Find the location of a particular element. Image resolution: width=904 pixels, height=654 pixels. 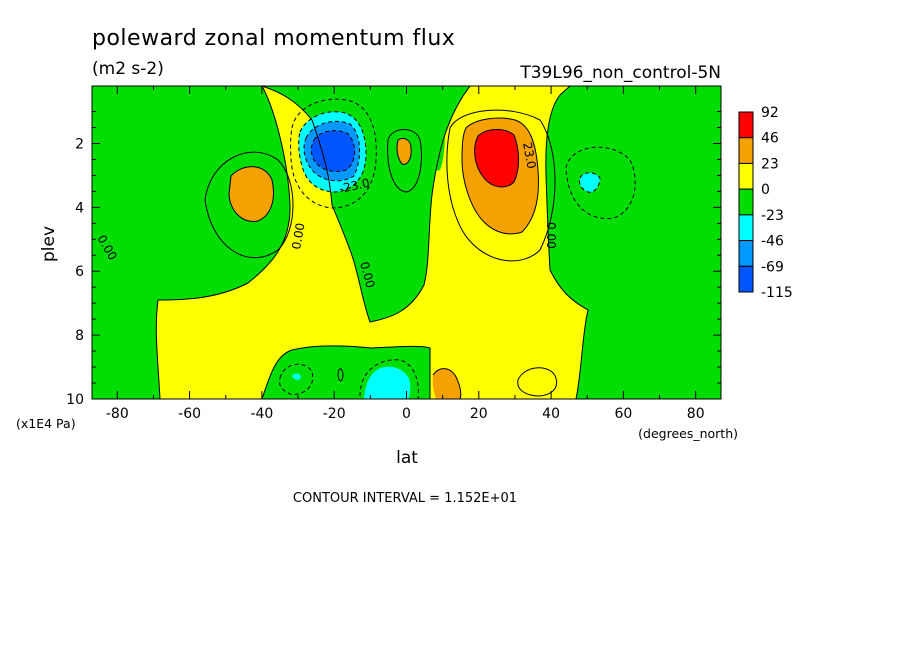

fill-blue-core is located at coordinates (333, 151).